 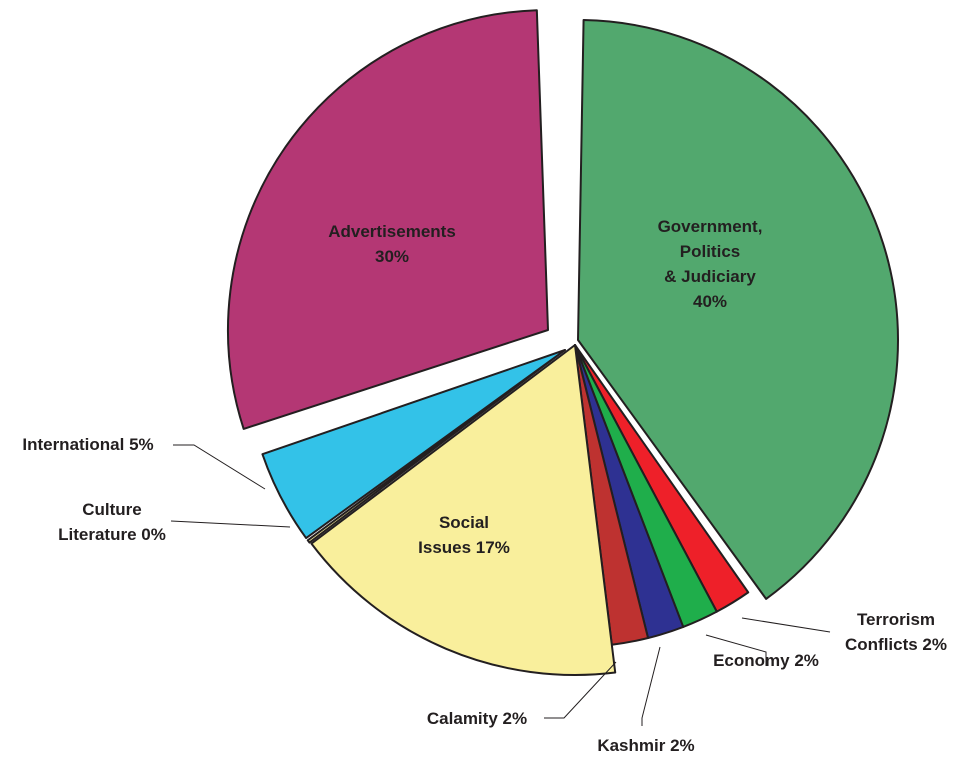 What do you see at coordinates (651, 686) in the screenshot?
I see `leader-kashmir` at bounding box center [651, 686].